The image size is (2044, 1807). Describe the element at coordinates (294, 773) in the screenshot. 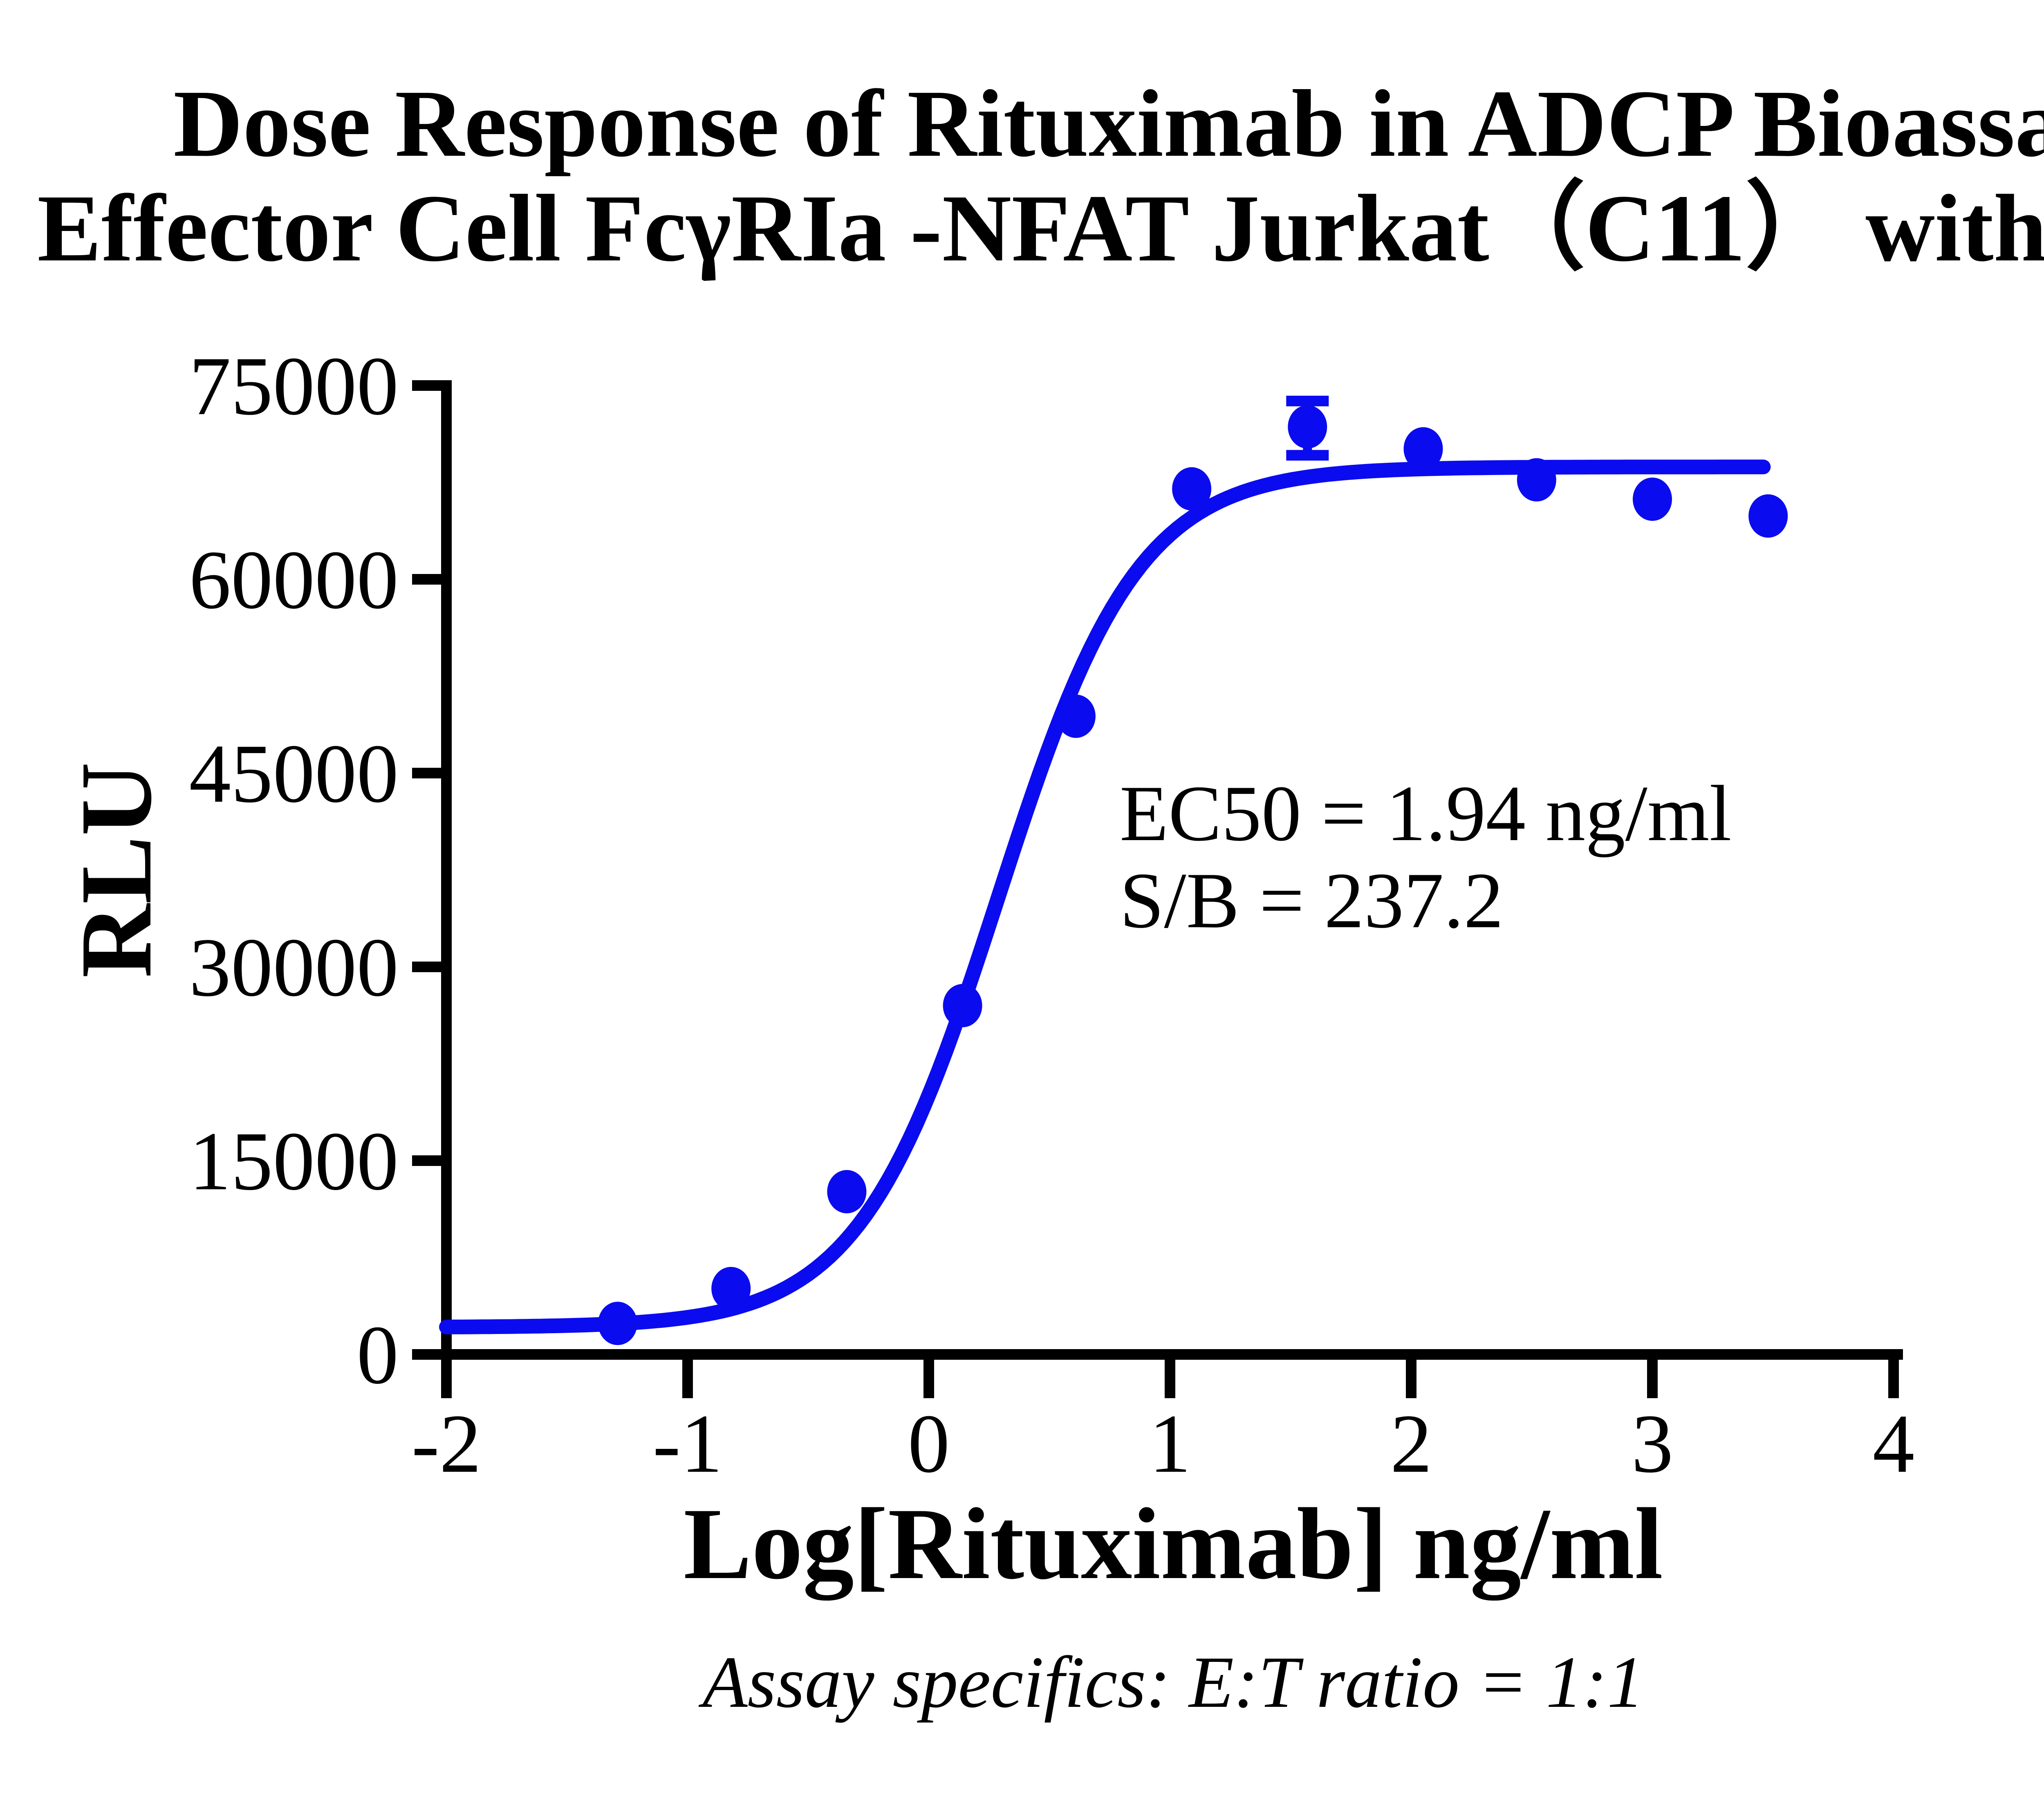

I see `y-tick-label: 45000` at that location.